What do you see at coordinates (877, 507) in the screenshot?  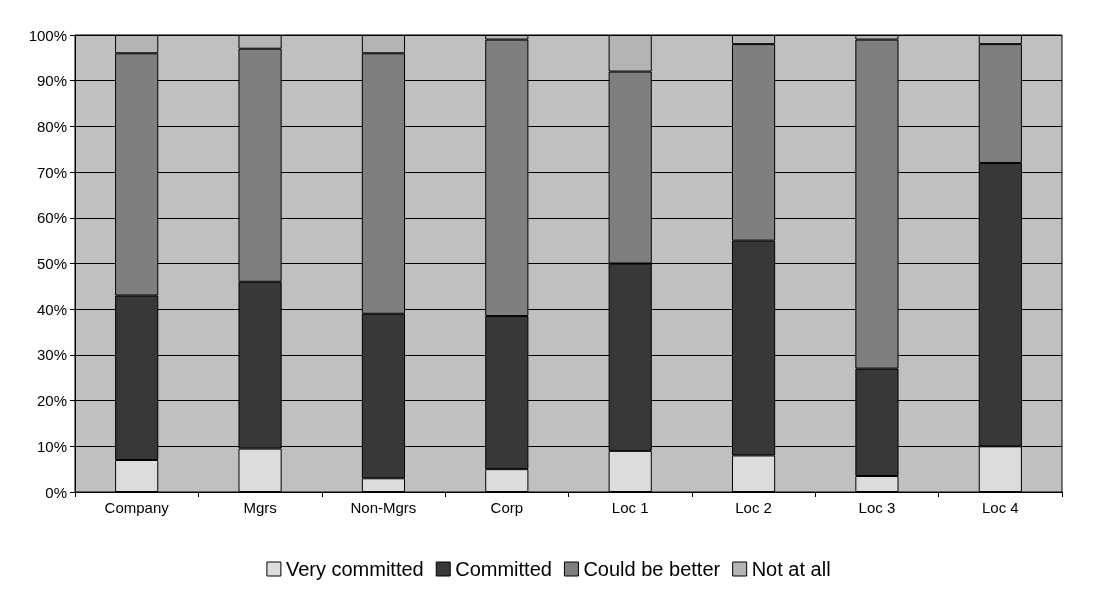 I see `x-tick-label: Loc 3` at bounding box center [877, 507].